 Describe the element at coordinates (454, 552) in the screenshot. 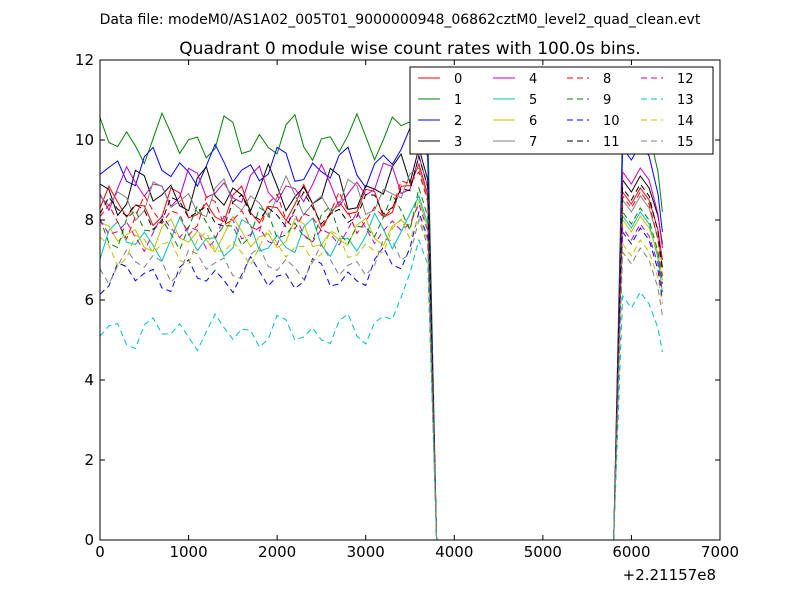

I see `x-tick-label: 4000` at that location.